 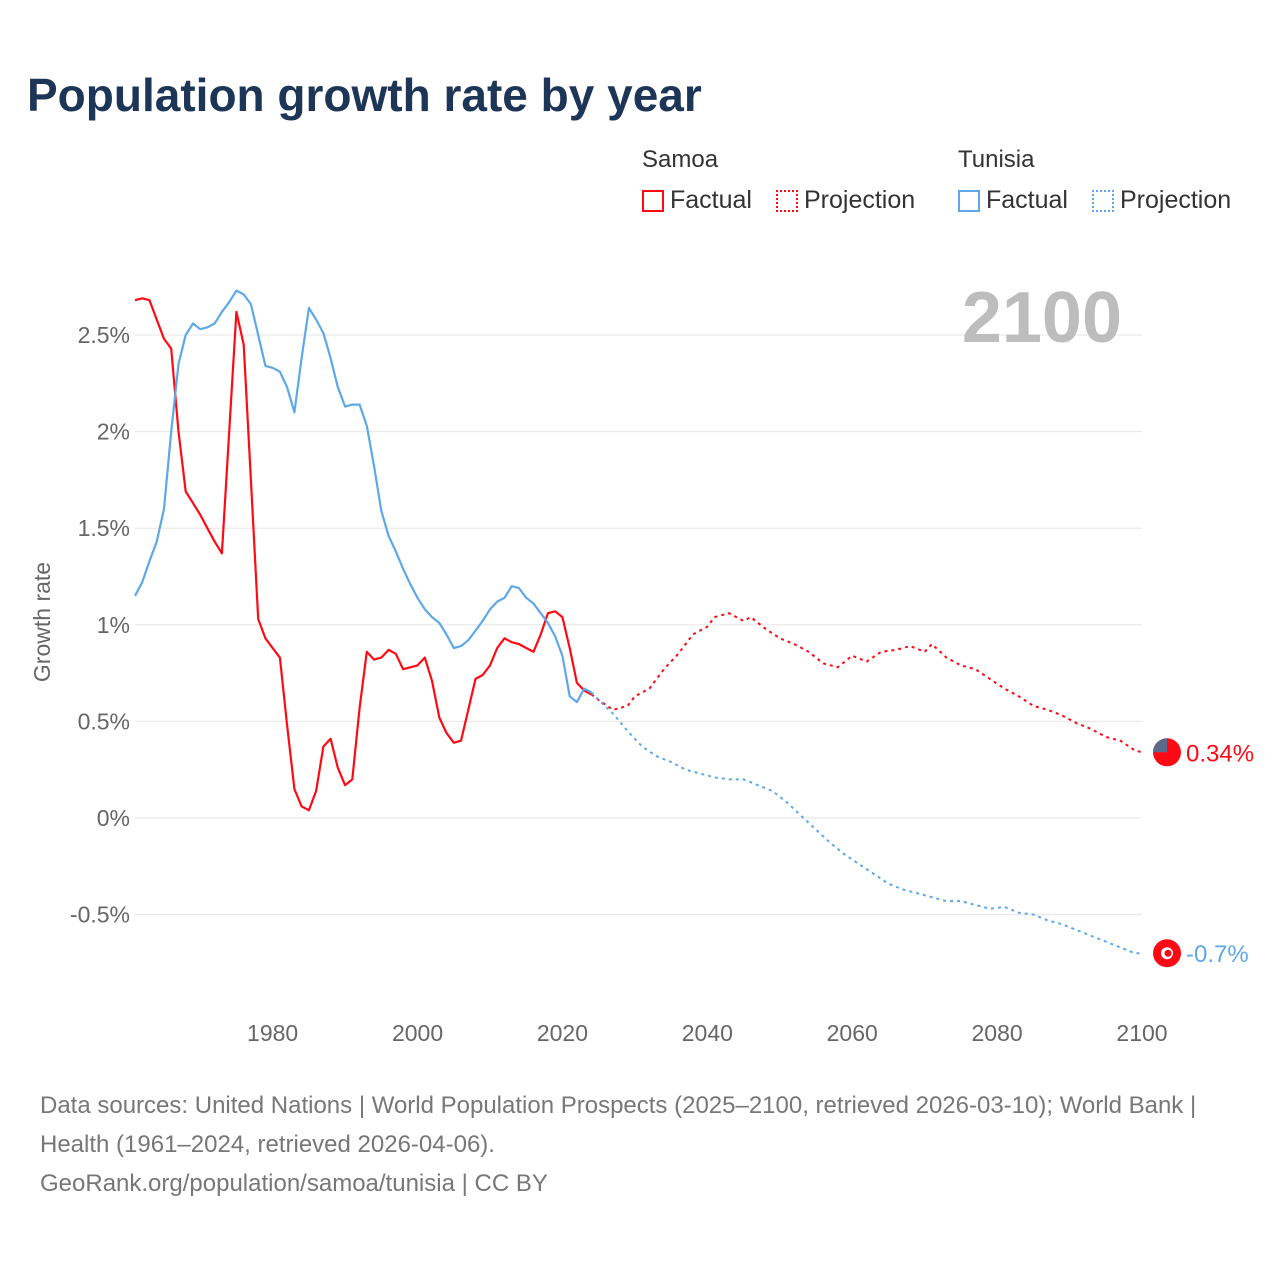 I want to click on y-tick-label: 2.5%, so click(x=104, y=335).